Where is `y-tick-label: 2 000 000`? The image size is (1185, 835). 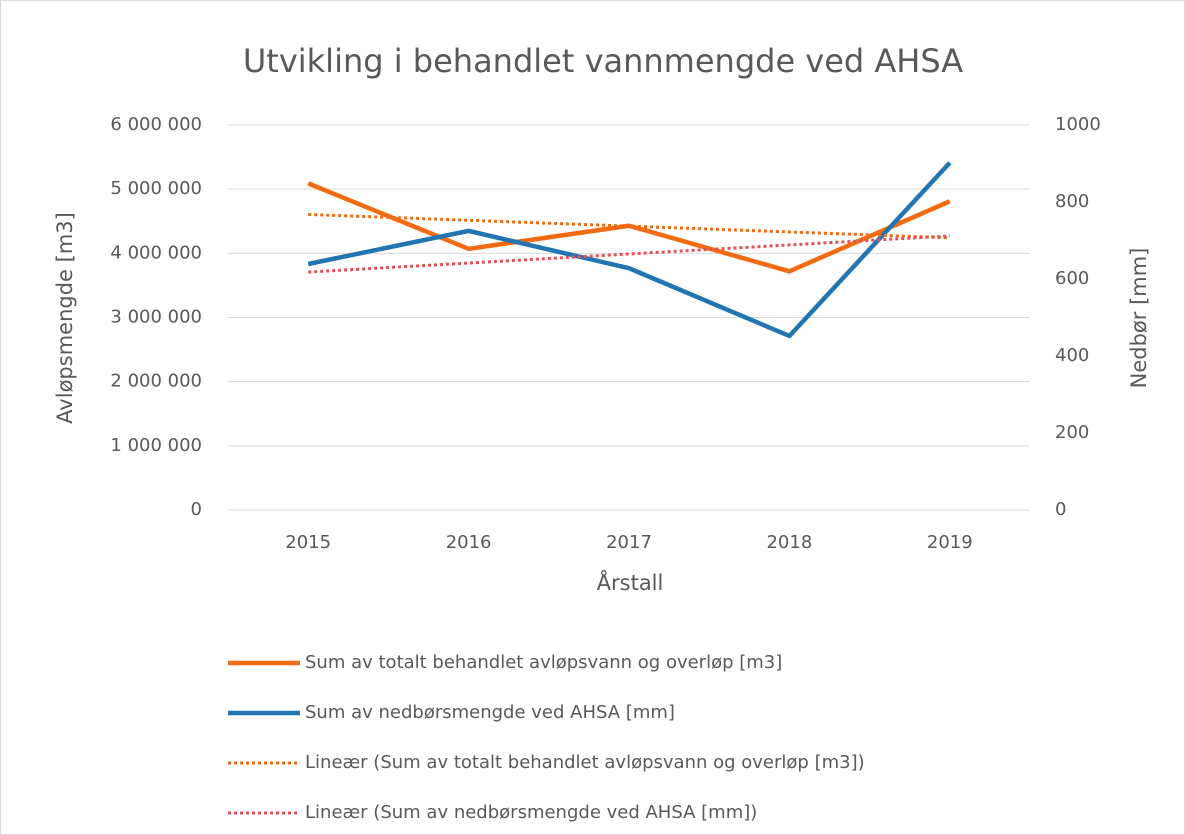 y-tick-label: 2 000 000 is located at coordinates (156, 381).